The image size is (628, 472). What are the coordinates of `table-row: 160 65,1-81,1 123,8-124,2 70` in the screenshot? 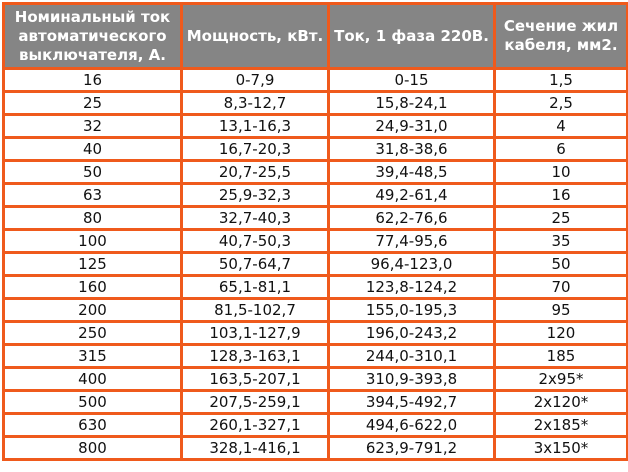 It's located at (315, 287).